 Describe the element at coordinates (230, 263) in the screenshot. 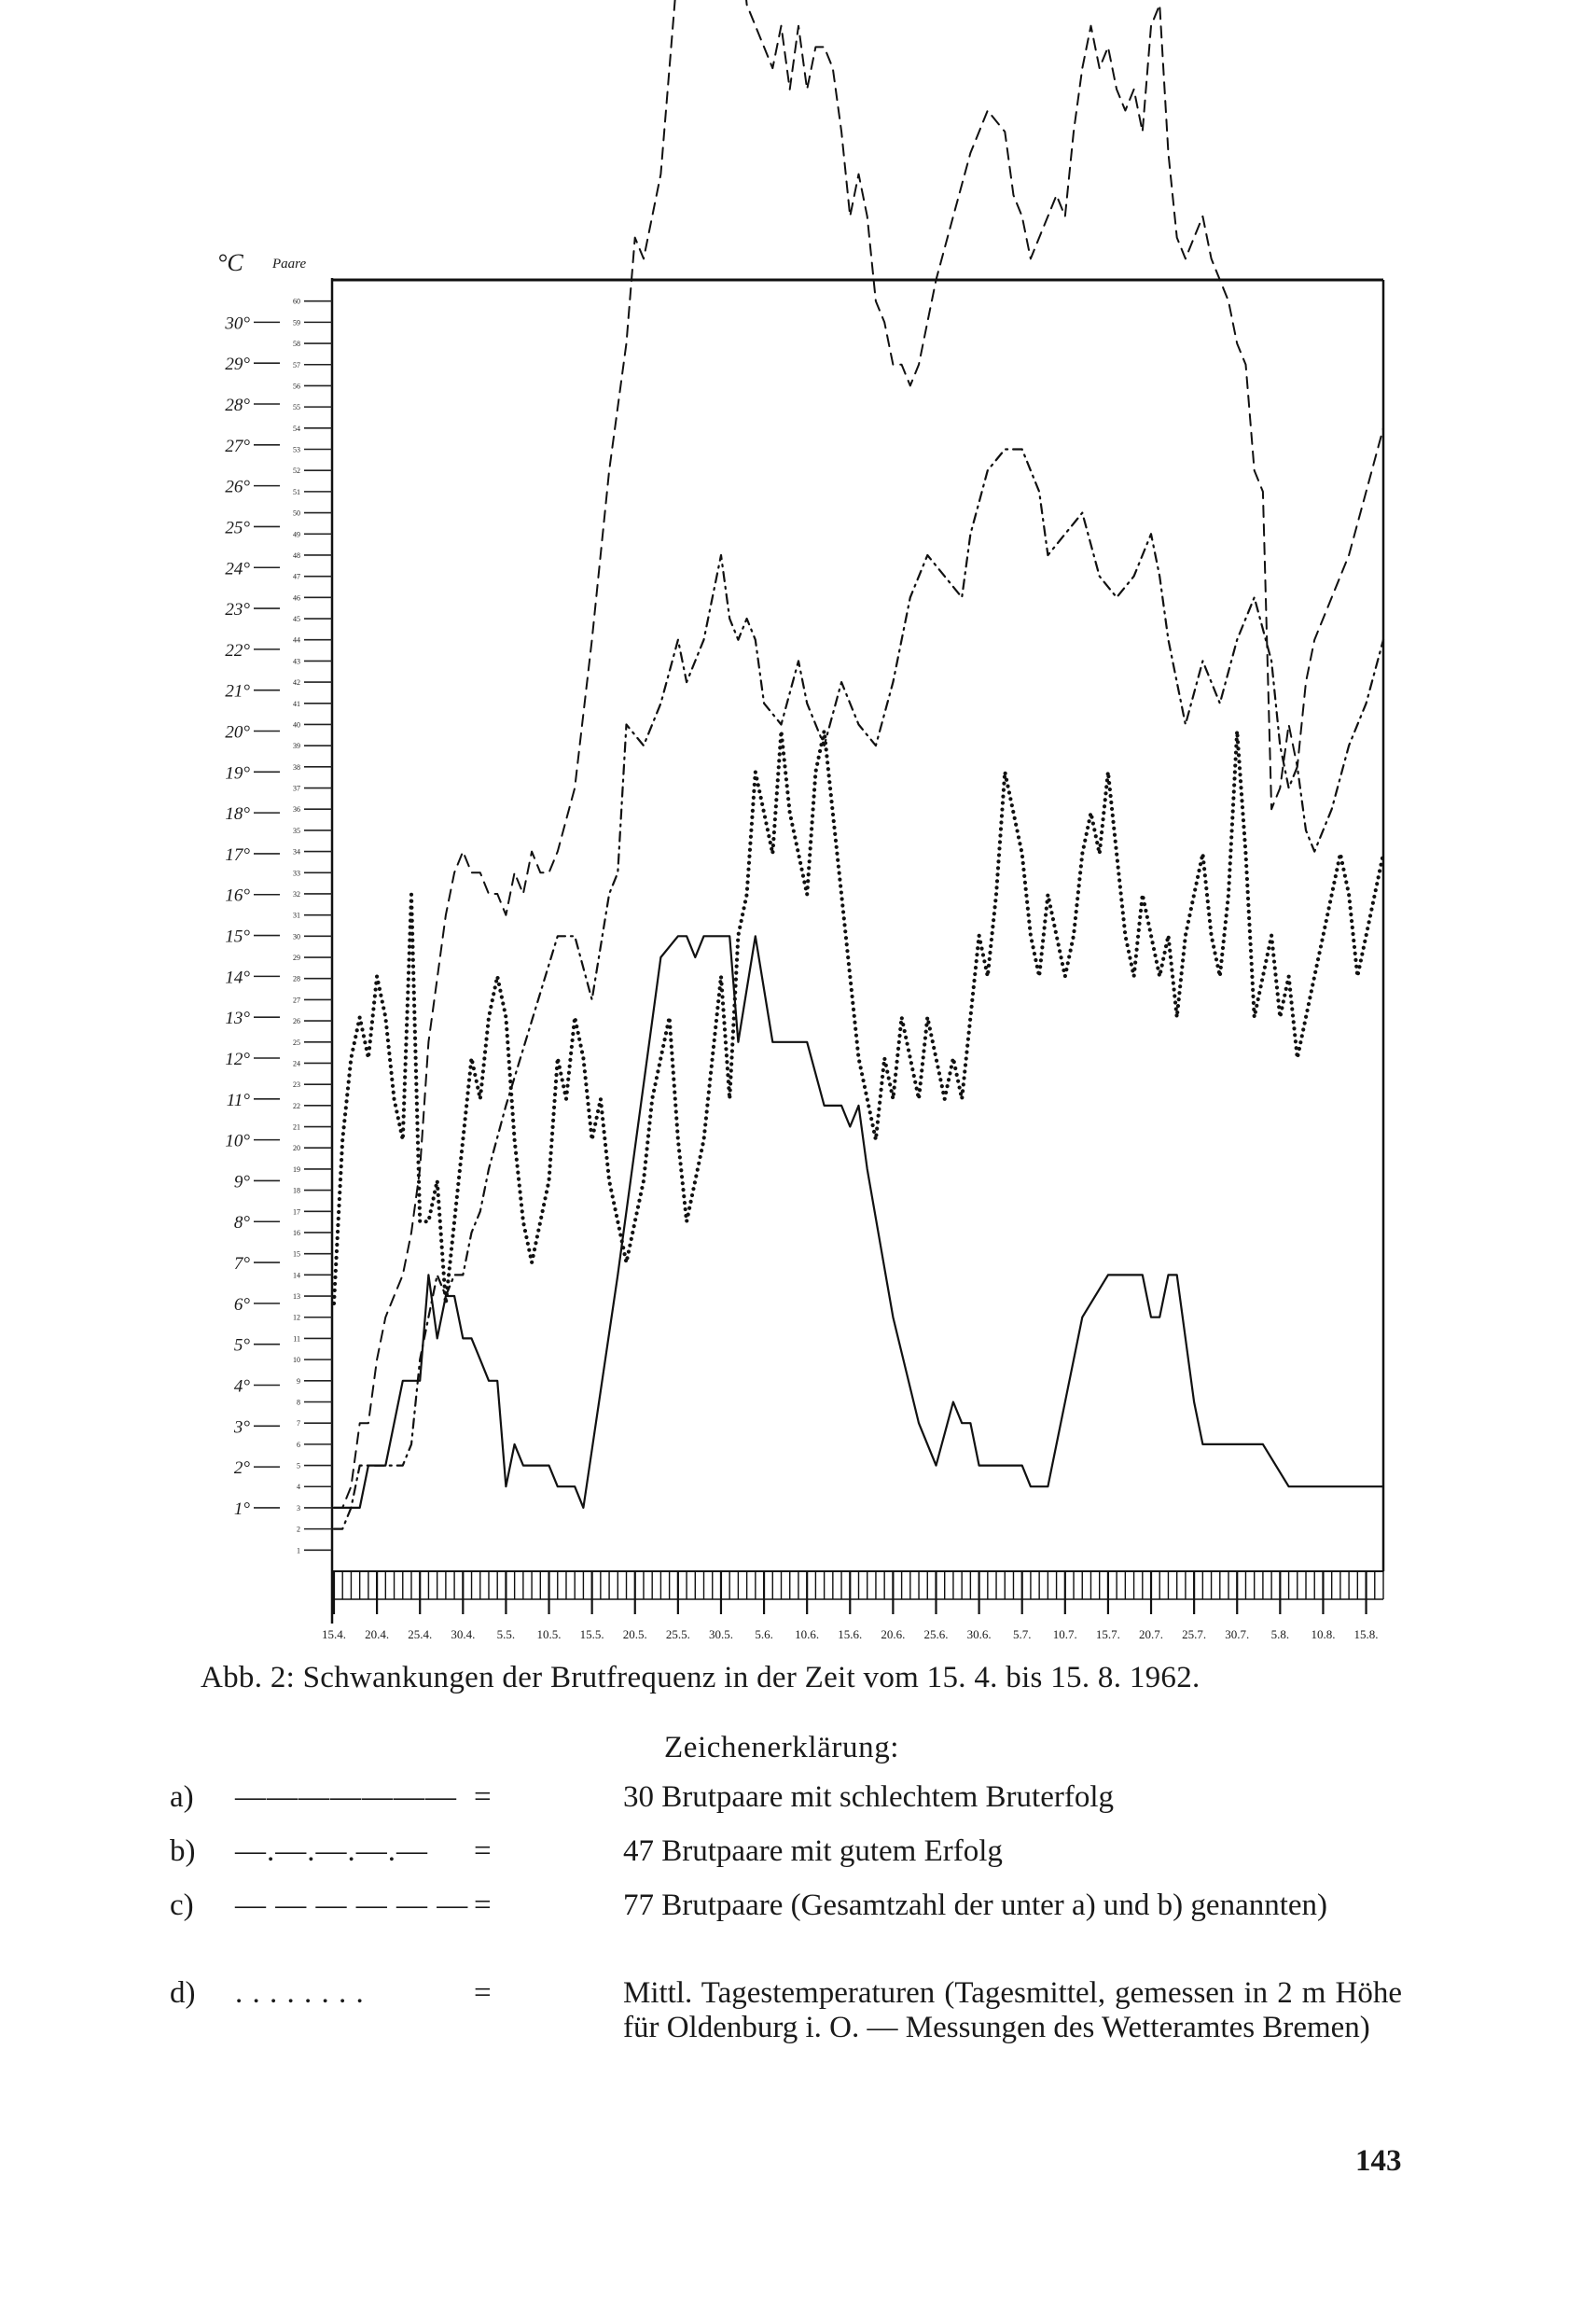

I see `temperature-axis-label: °C` at that location.